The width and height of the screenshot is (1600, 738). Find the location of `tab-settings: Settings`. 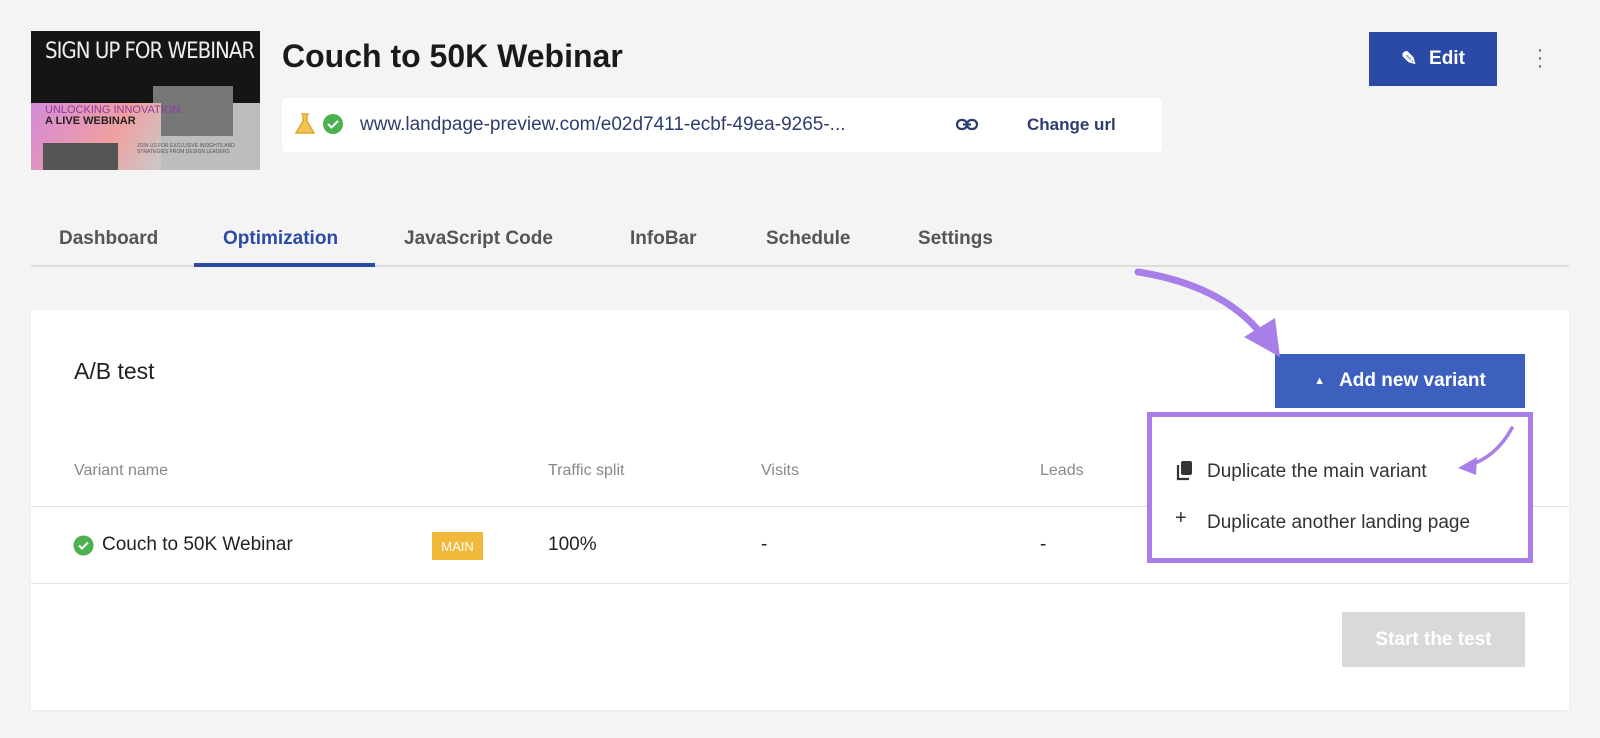

tab-settings: Settings is located at coordinates (955, 238).